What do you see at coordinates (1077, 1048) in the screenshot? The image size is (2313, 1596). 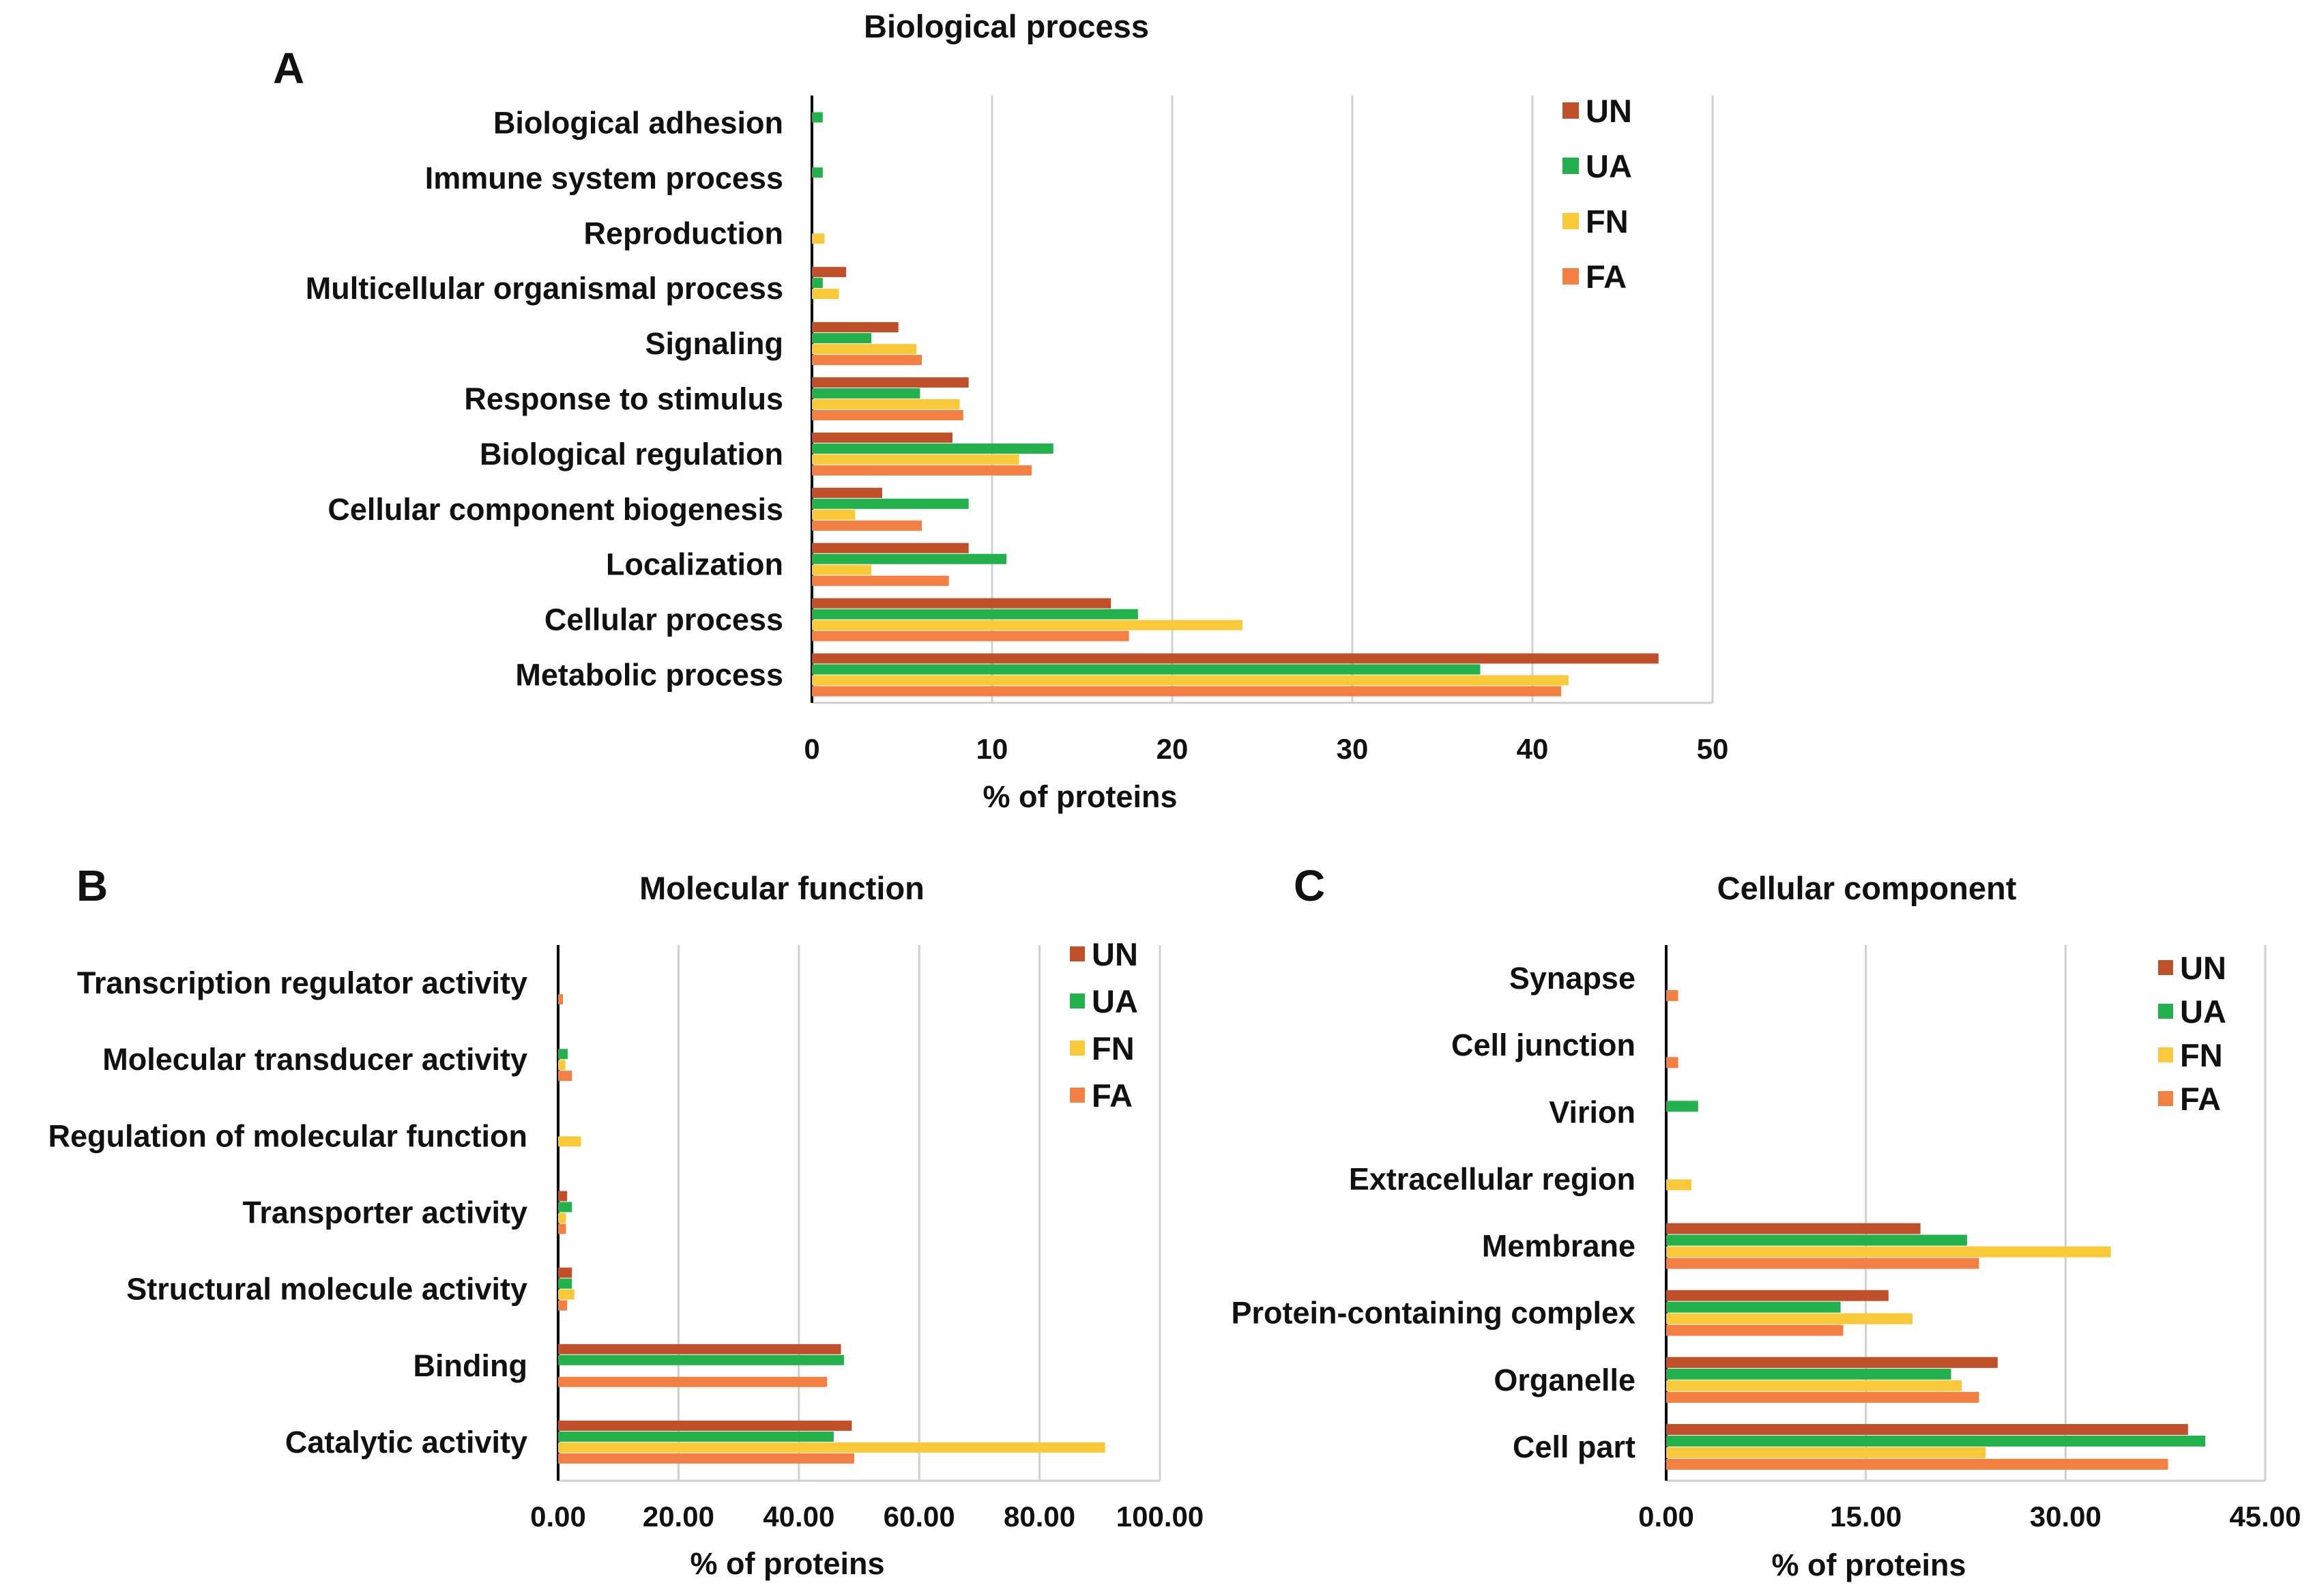 I see `legend-swatch-b-fn` at bounding box center [1077, 1048].